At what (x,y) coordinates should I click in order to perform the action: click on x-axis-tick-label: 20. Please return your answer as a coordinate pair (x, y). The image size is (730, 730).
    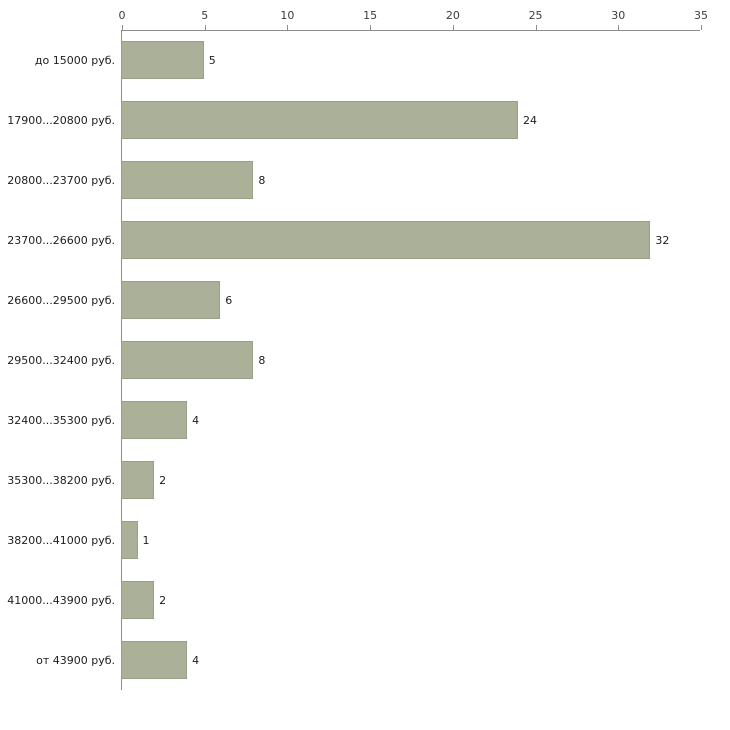
    Looking at the image, I should click on (452, 15).